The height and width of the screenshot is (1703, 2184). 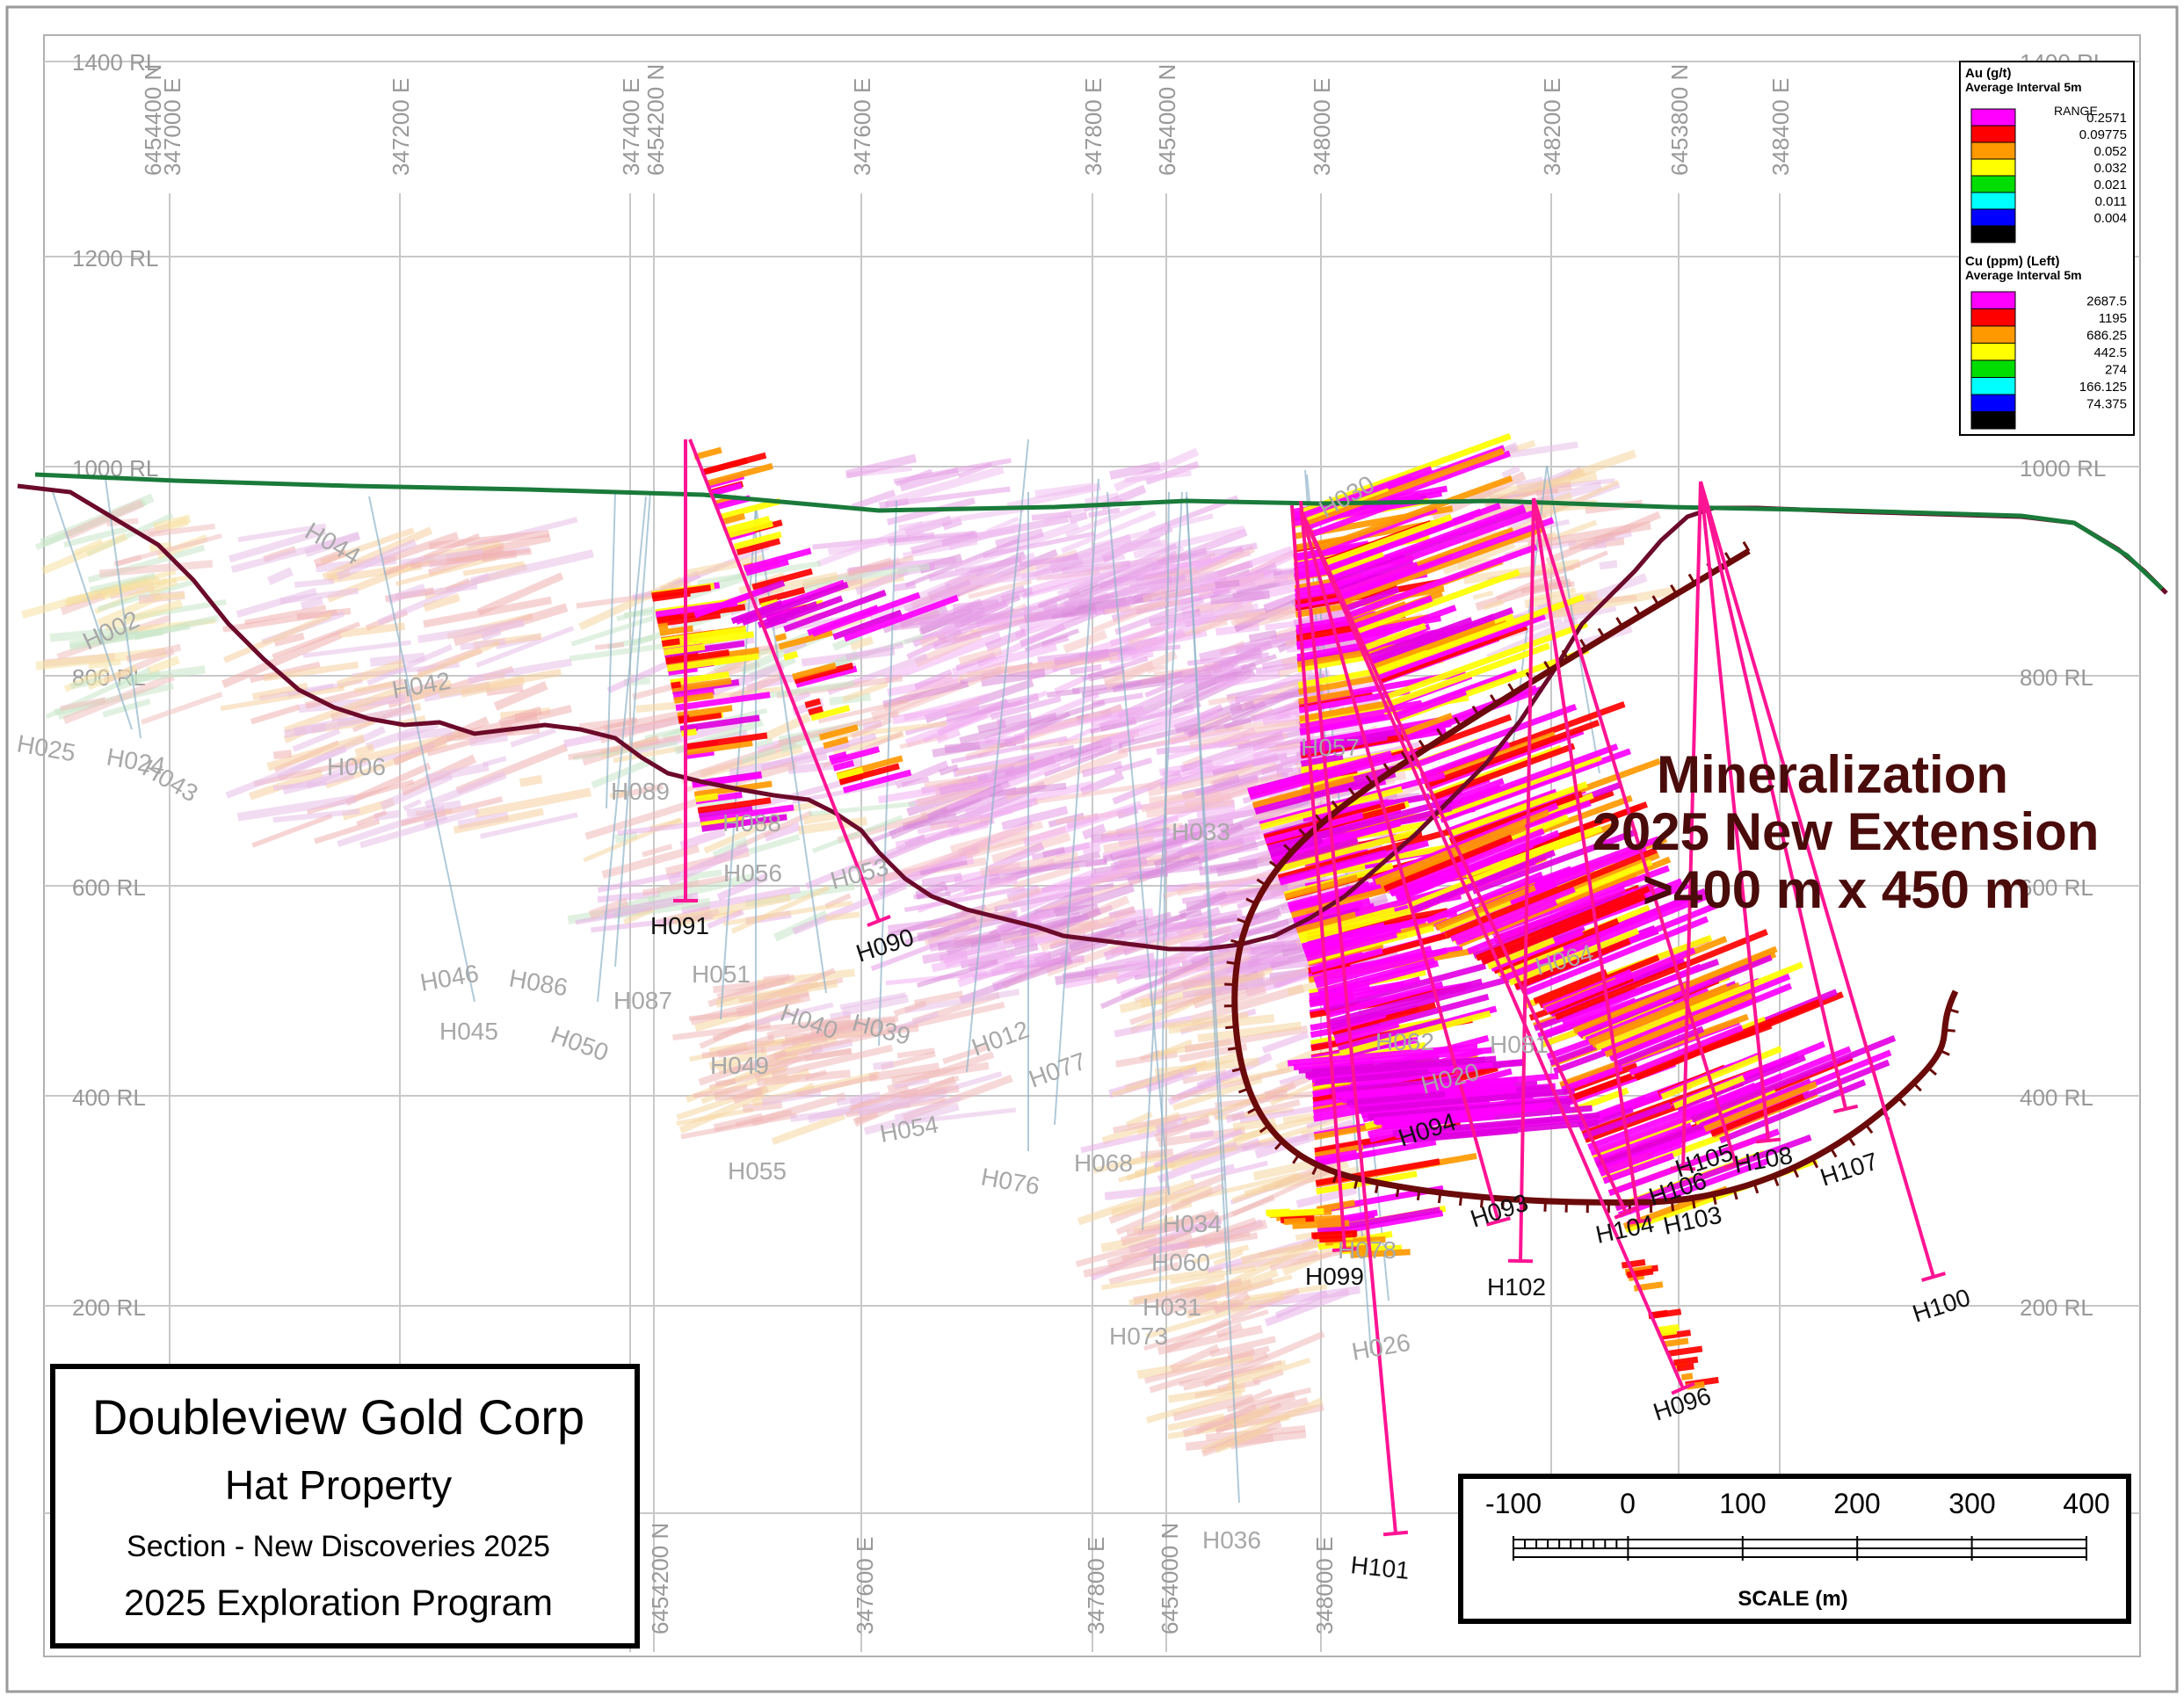 I want to click on legend-value: 0.09775, so click(x=2103, y=134).